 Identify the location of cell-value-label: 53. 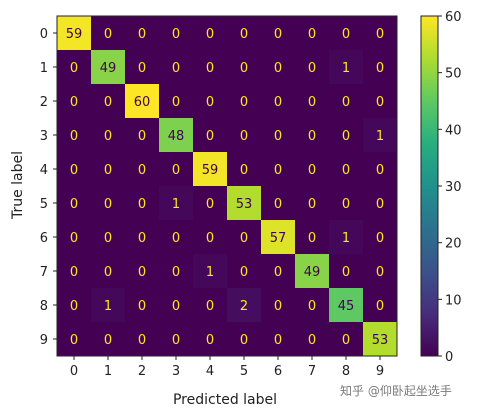
(380, 340).